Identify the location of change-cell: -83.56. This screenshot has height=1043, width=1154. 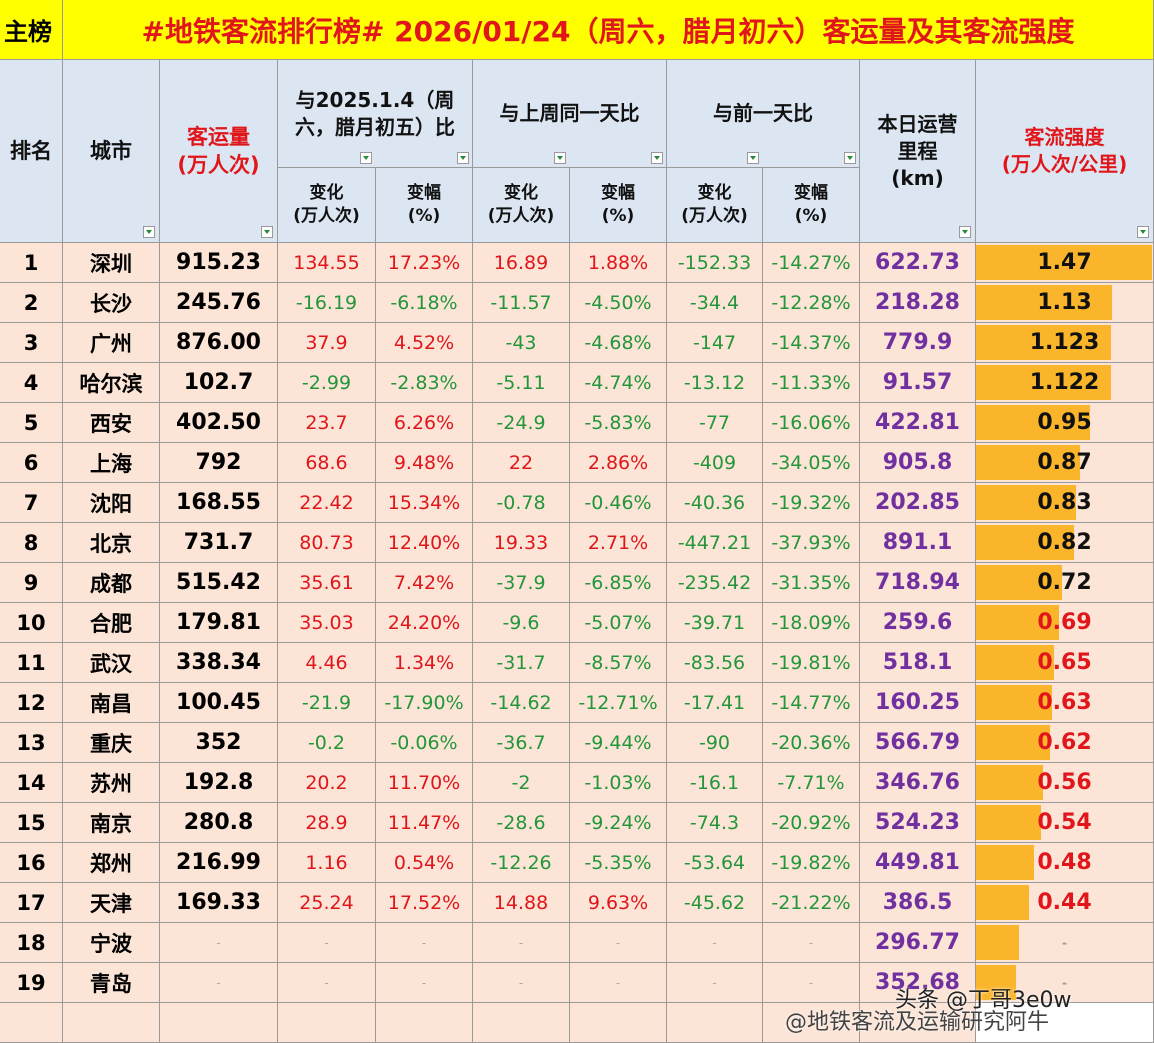
(715, 663).